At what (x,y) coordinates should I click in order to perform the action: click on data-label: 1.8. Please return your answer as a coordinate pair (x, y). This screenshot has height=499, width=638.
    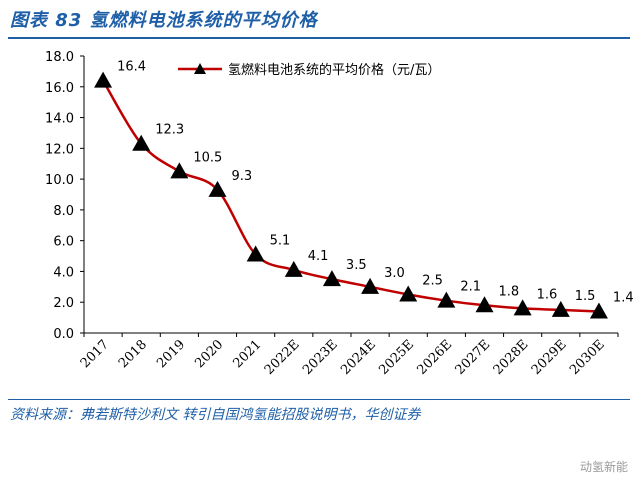
    Looking at the image, I should click on (509, 291).